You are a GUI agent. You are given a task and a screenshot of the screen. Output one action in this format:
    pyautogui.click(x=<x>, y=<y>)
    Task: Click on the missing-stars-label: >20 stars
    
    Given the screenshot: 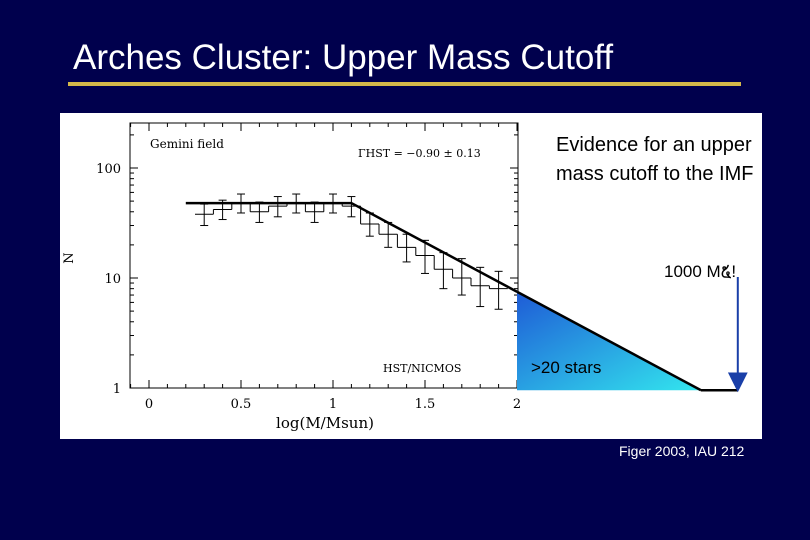 What is the action you would take?
    pyautogui.click(x=566, y=367)
    